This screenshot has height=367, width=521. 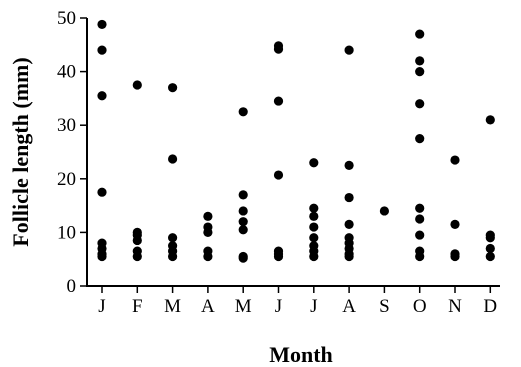 I want to click on x-tick-label: D, so click(x=490, y=306).